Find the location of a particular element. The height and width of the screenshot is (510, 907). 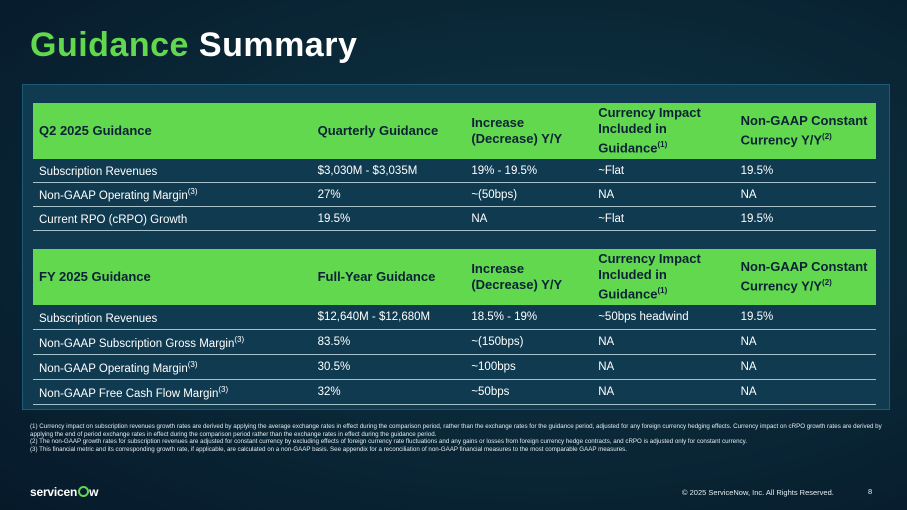

page-number: 8 is located at coordinates (870, 491).